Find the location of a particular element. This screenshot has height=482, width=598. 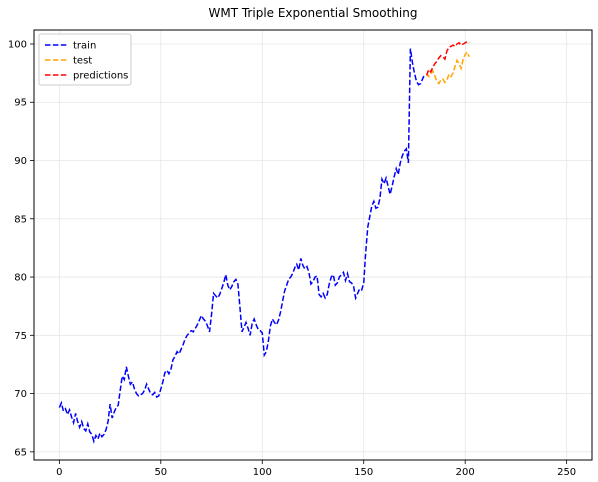

legend: train test predictions is located at coordinates (85, 59).